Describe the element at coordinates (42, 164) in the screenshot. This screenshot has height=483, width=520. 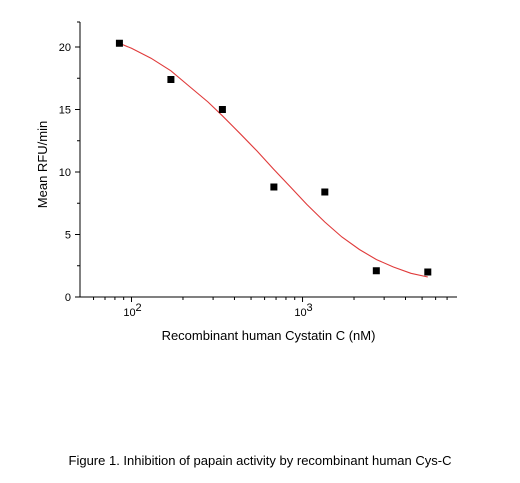
I see `y-axis-title: Mean RFU/min` at that location.